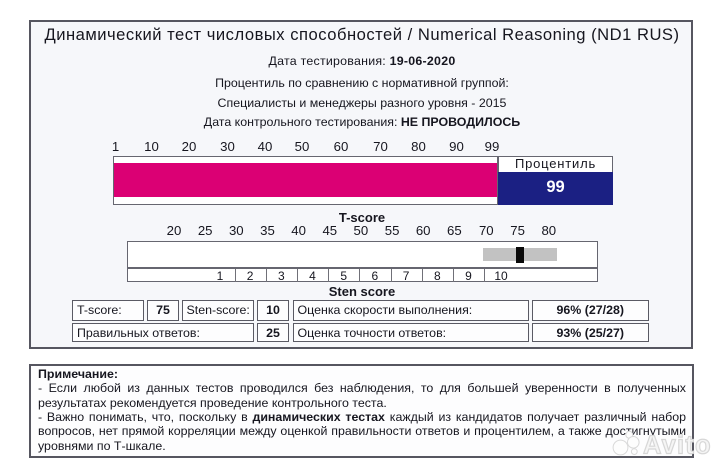  I want to click on svg-text: Avito, so click(677, 446).